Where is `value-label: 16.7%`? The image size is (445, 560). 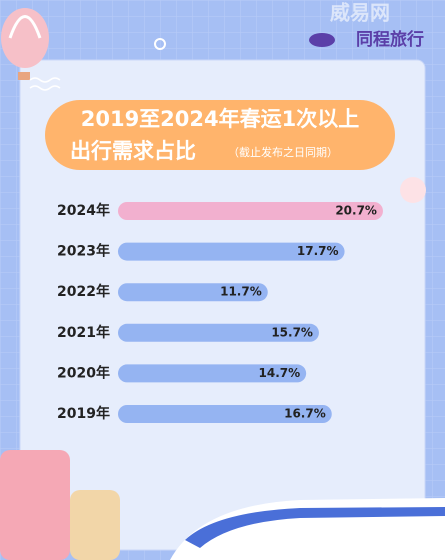
value-label: 16.7% is located at coordinates (305, 414).